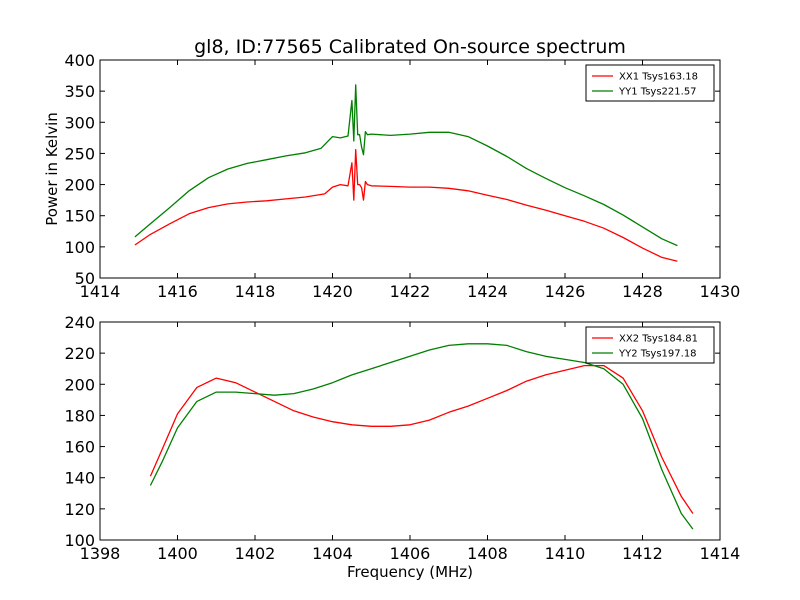 The width and height of the screenshot is (800, 600). Describe the element at coordinates (79, 509) in the screenshot. I see `y-tick-label: 120` at that location.